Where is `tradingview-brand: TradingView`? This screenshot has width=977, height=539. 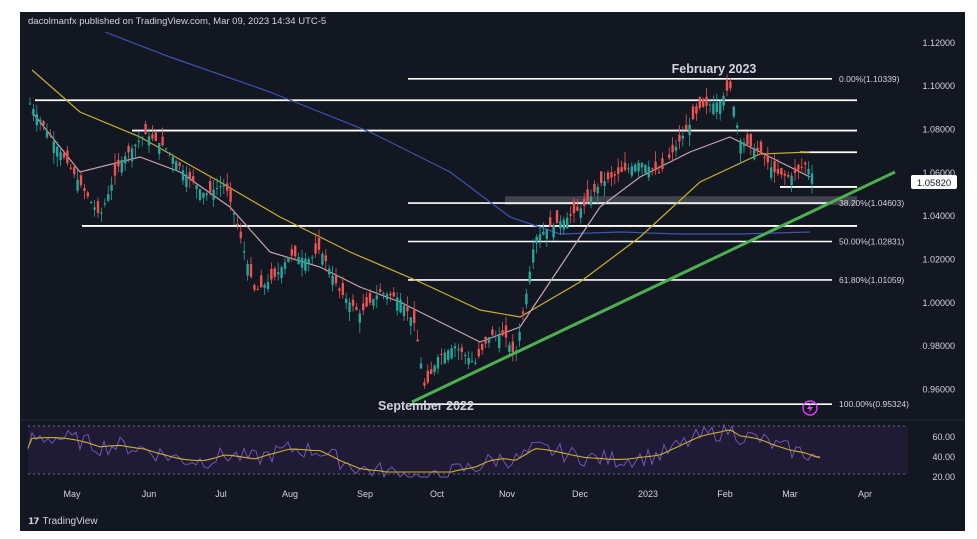 tradingview-brand: TradingView is located at coordinates (70, 521).